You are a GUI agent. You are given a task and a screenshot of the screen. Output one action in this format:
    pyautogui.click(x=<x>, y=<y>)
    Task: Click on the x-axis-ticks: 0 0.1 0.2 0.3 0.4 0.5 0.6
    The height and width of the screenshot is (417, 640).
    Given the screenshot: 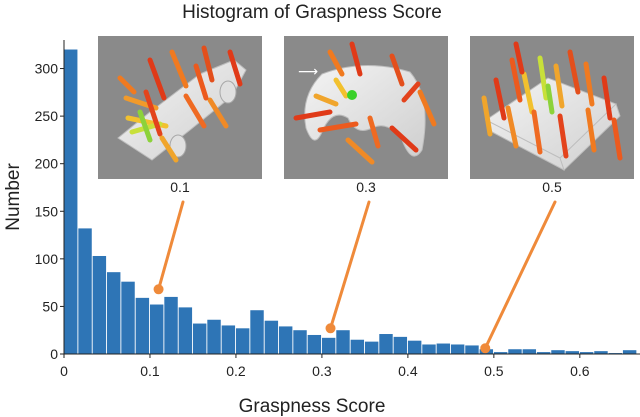 What is the action you would take?
    pyautogui.click(x=325, y=366)
    